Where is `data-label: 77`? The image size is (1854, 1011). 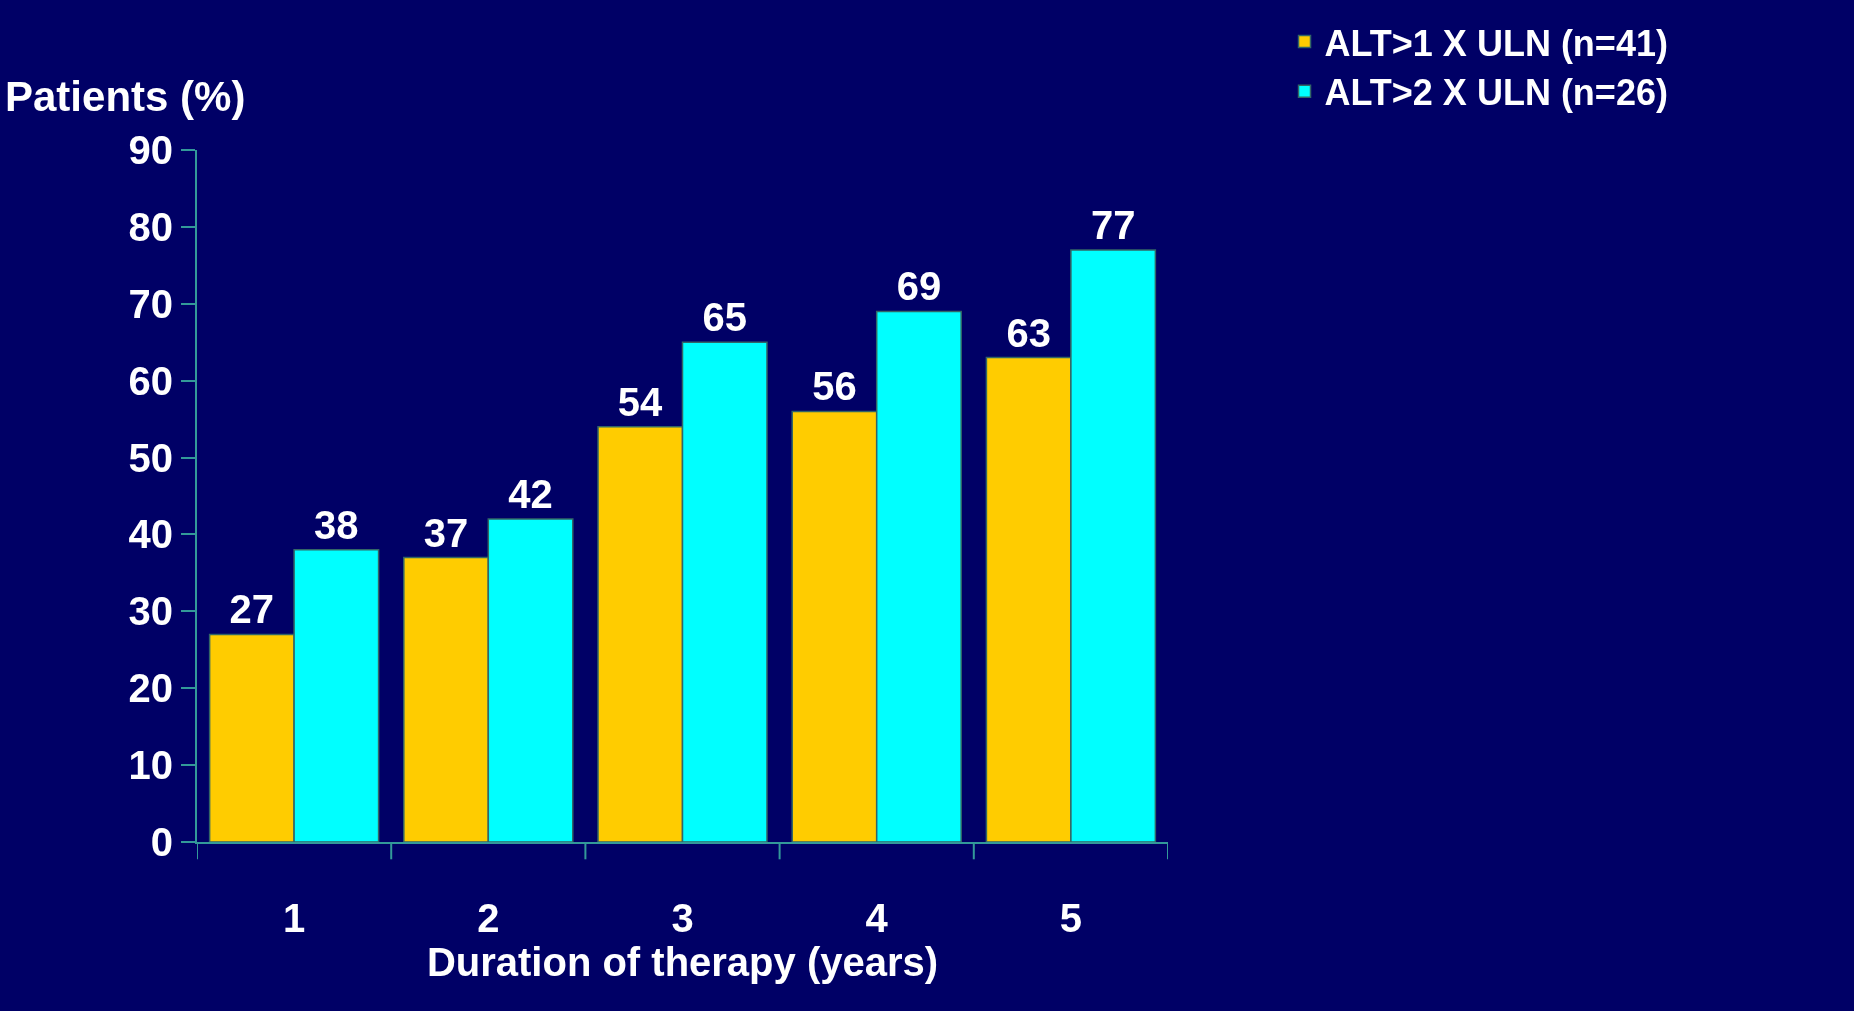 data-label: 77 is located at coordinates (1113, 224).